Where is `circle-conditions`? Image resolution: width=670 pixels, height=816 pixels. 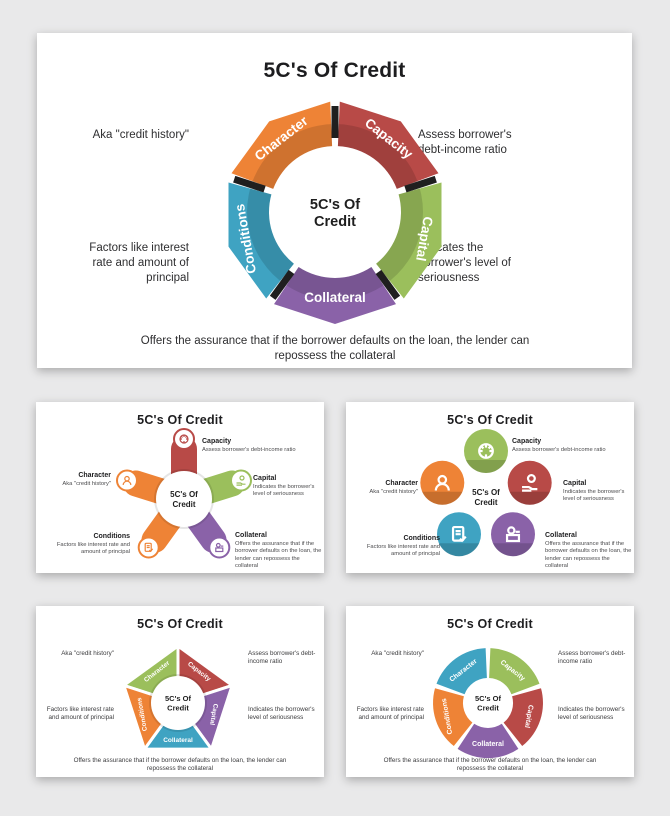
circle-conditions is located at coordinates (459, 534).